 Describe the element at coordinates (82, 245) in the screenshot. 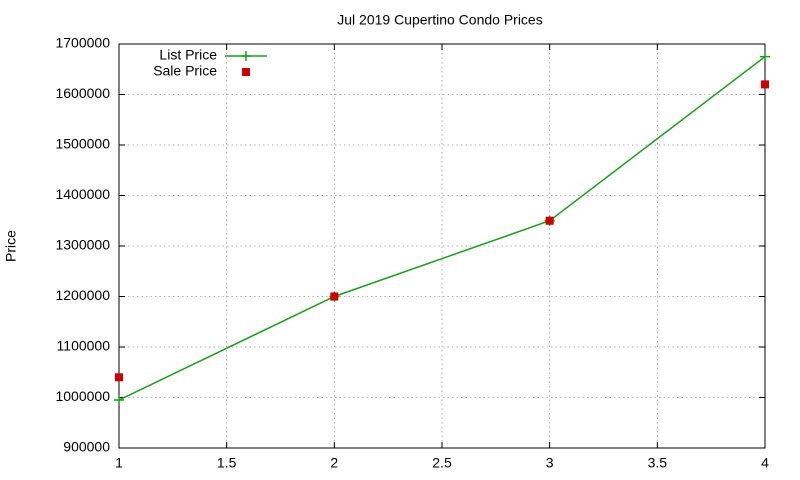

I see `y-tick-label: 1300000` at that location.